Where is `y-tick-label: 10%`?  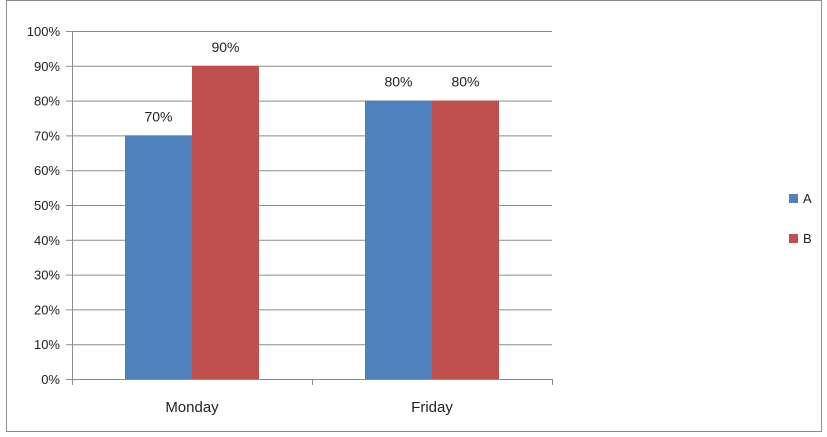
y-tick-label: 10% is located at coordinates (47, 344).